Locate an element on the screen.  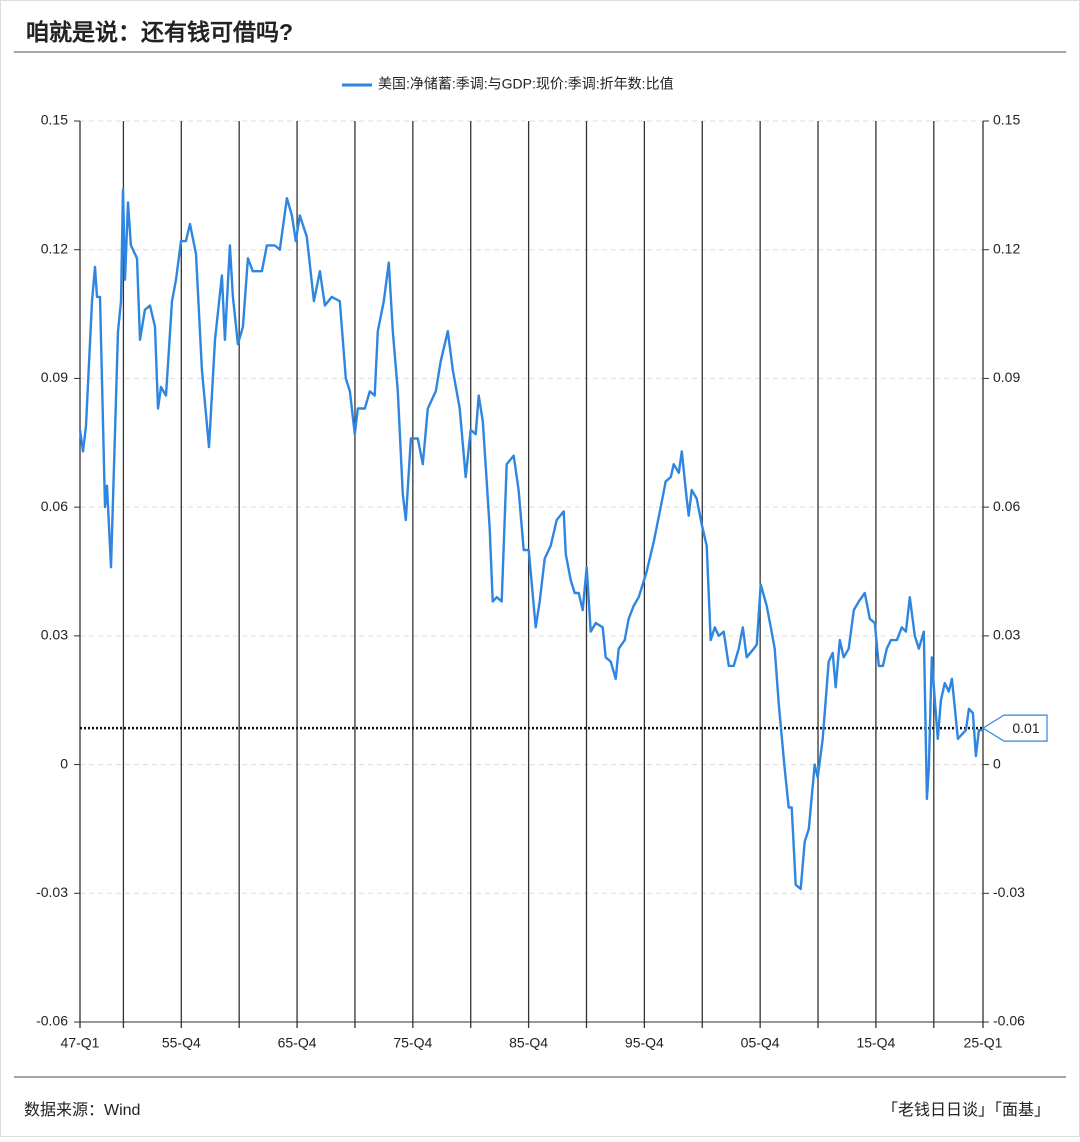
credit: 「老钱日日谈」「面基」 is located at coordinates (966, 1110).